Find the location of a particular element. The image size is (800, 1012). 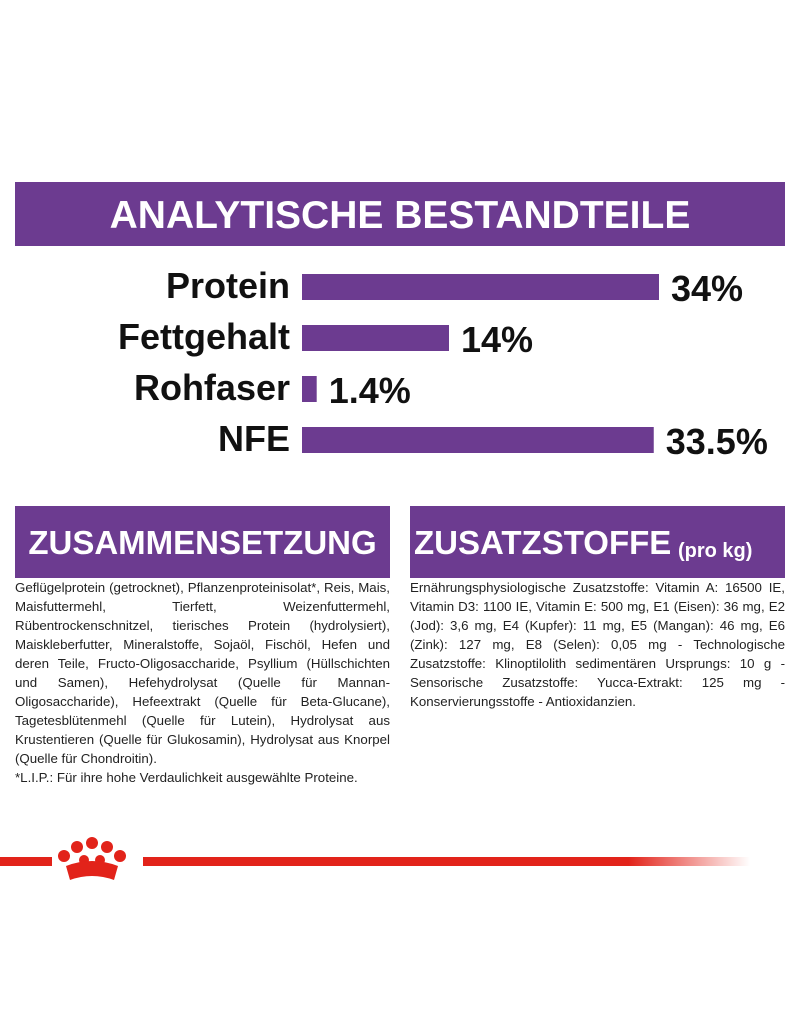

value-label: 14% is located at coordinates (497, 339).